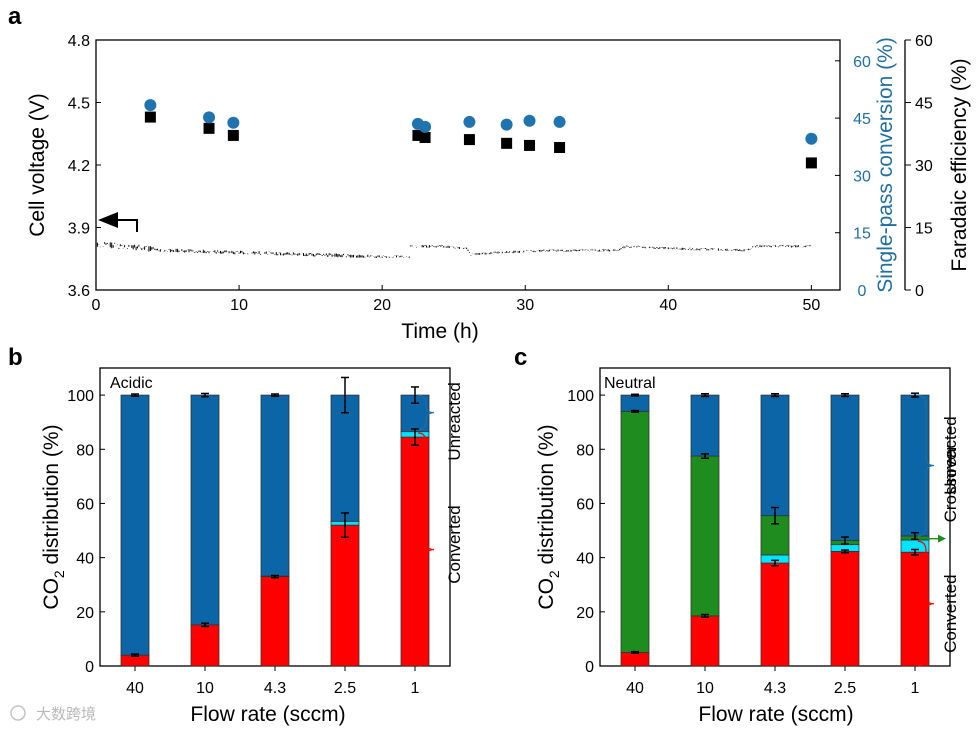 The image size is (980, 733). I want to click on panel-b-xtick-label: 10, so click(205, 688).